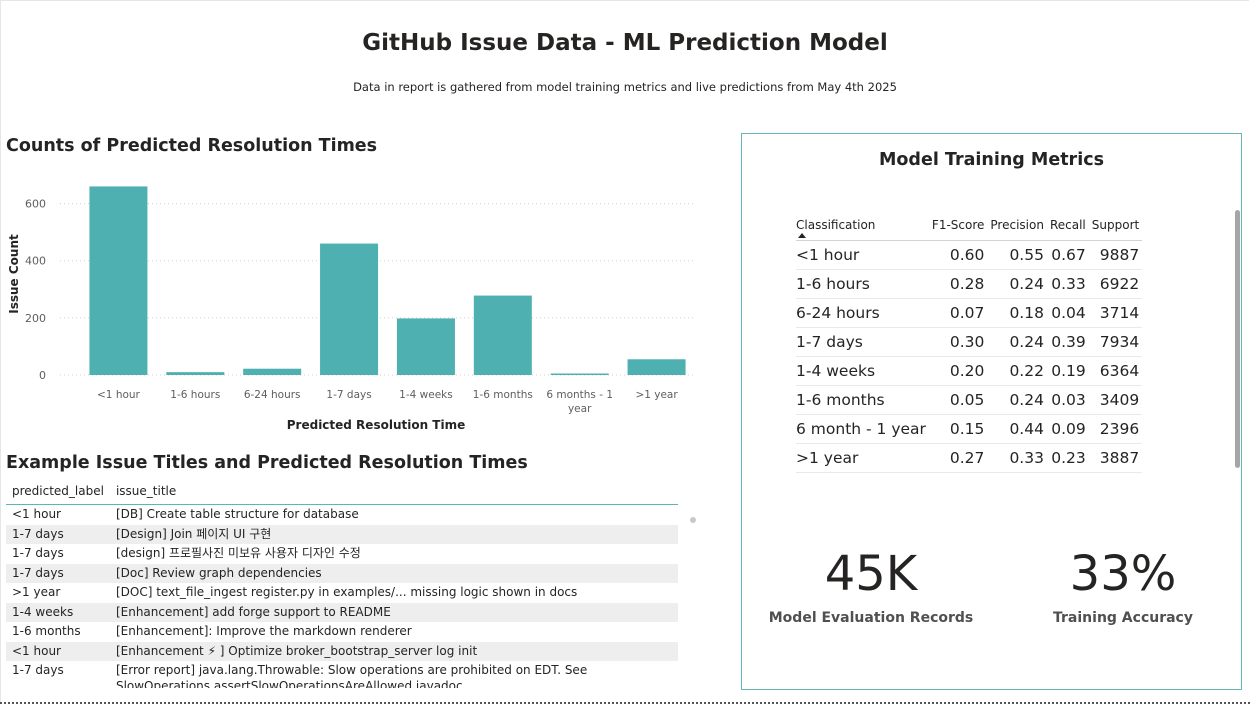  Describe the element at coordinates (393, 554) in the screenshot. I see `issue-title-cell: [design] 프로필사진 미보유 사용자 디자인 수정` at that location.